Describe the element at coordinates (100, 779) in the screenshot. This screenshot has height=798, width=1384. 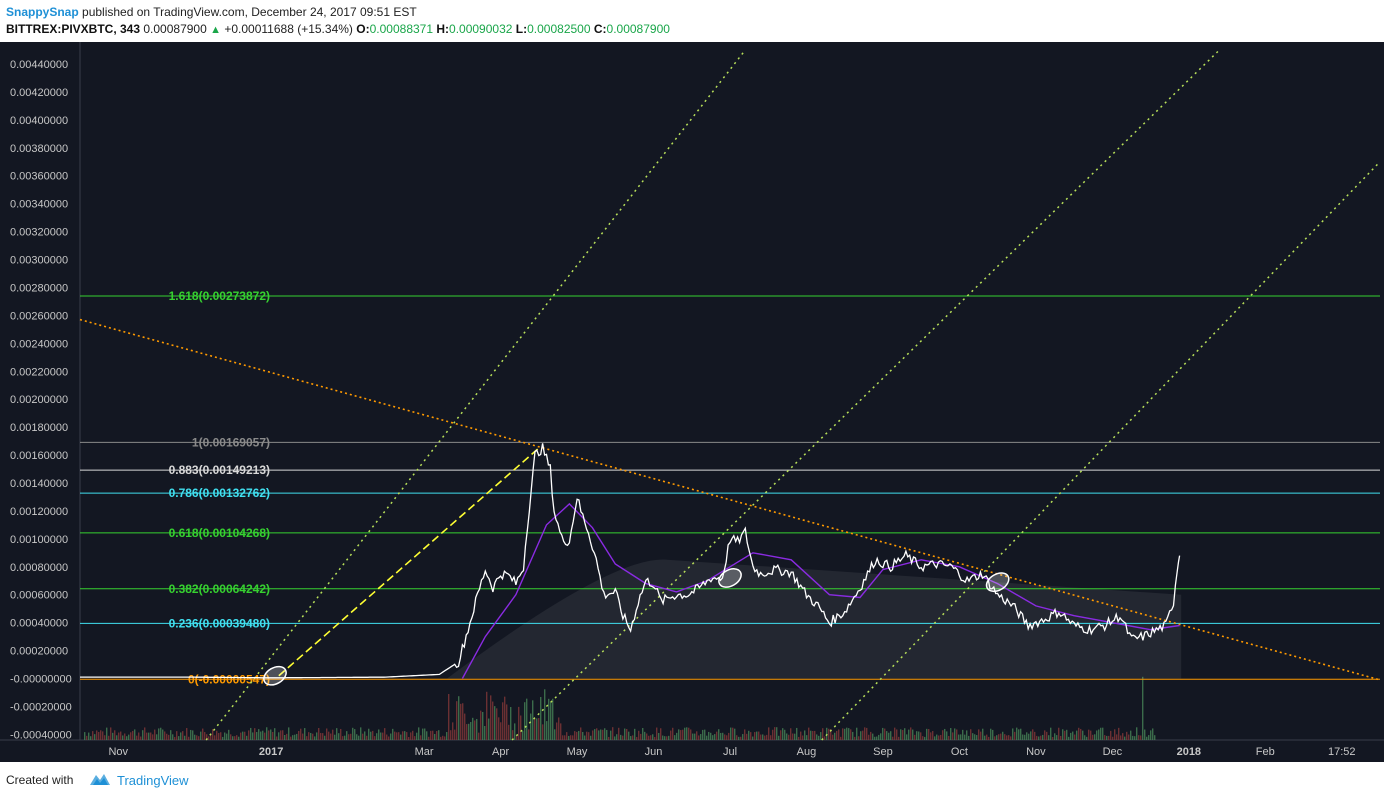
I see `tradingview-logo-icon` at that location.